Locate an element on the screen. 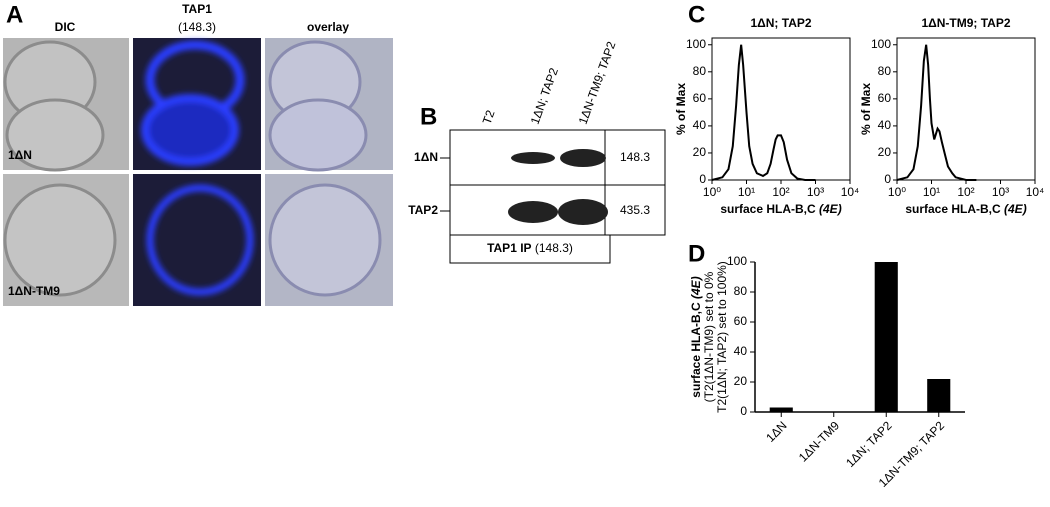 The width and height of the screenshot is (1050, 507). y-axis-label-italic: (4E) is located at coordinates (696, 287).